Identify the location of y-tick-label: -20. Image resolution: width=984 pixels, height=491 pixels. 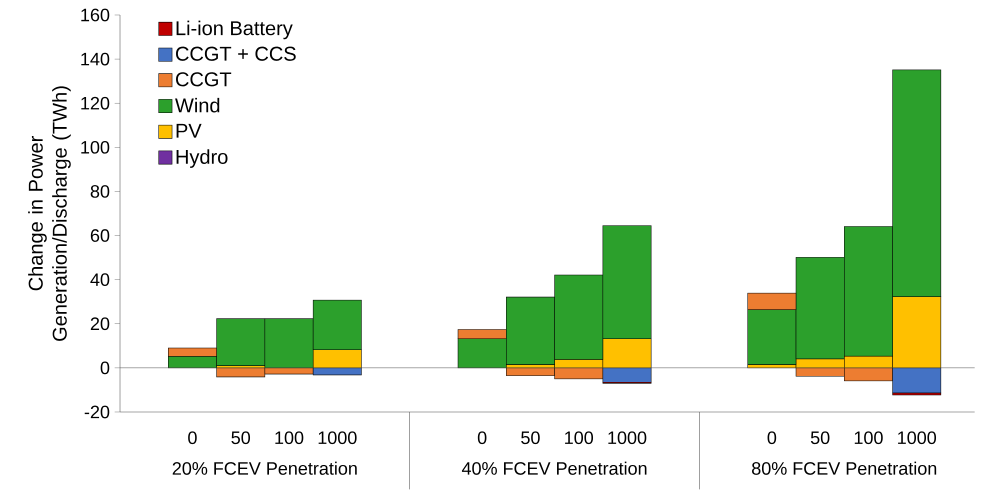
(97, 412).